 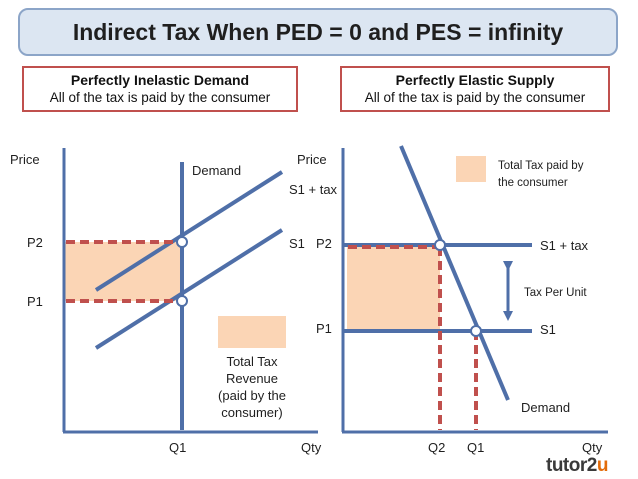 I want to click on right-tax-per-unit-label: Tax Per Unit, so click(x=555, y=293).